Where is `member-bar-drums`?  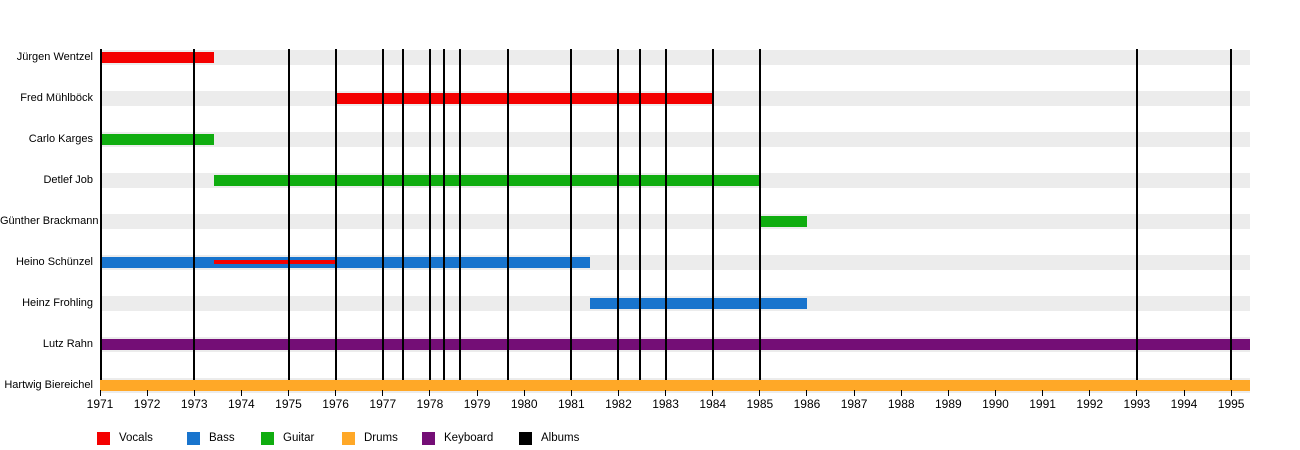 member-bar-drums is located at coordinates (675, 385).